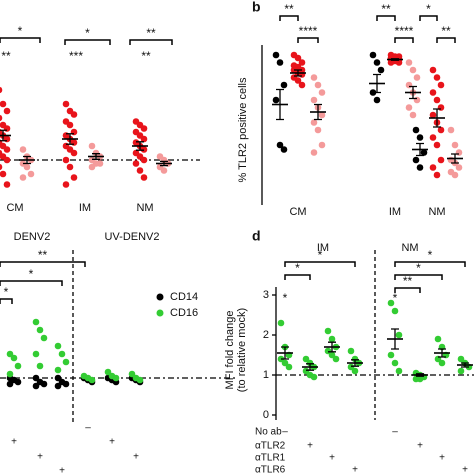 The image size is (474, 474). Describe the element at coordinates (32, 237) in the screenshot. I see `group-header: DENV2` at that location.